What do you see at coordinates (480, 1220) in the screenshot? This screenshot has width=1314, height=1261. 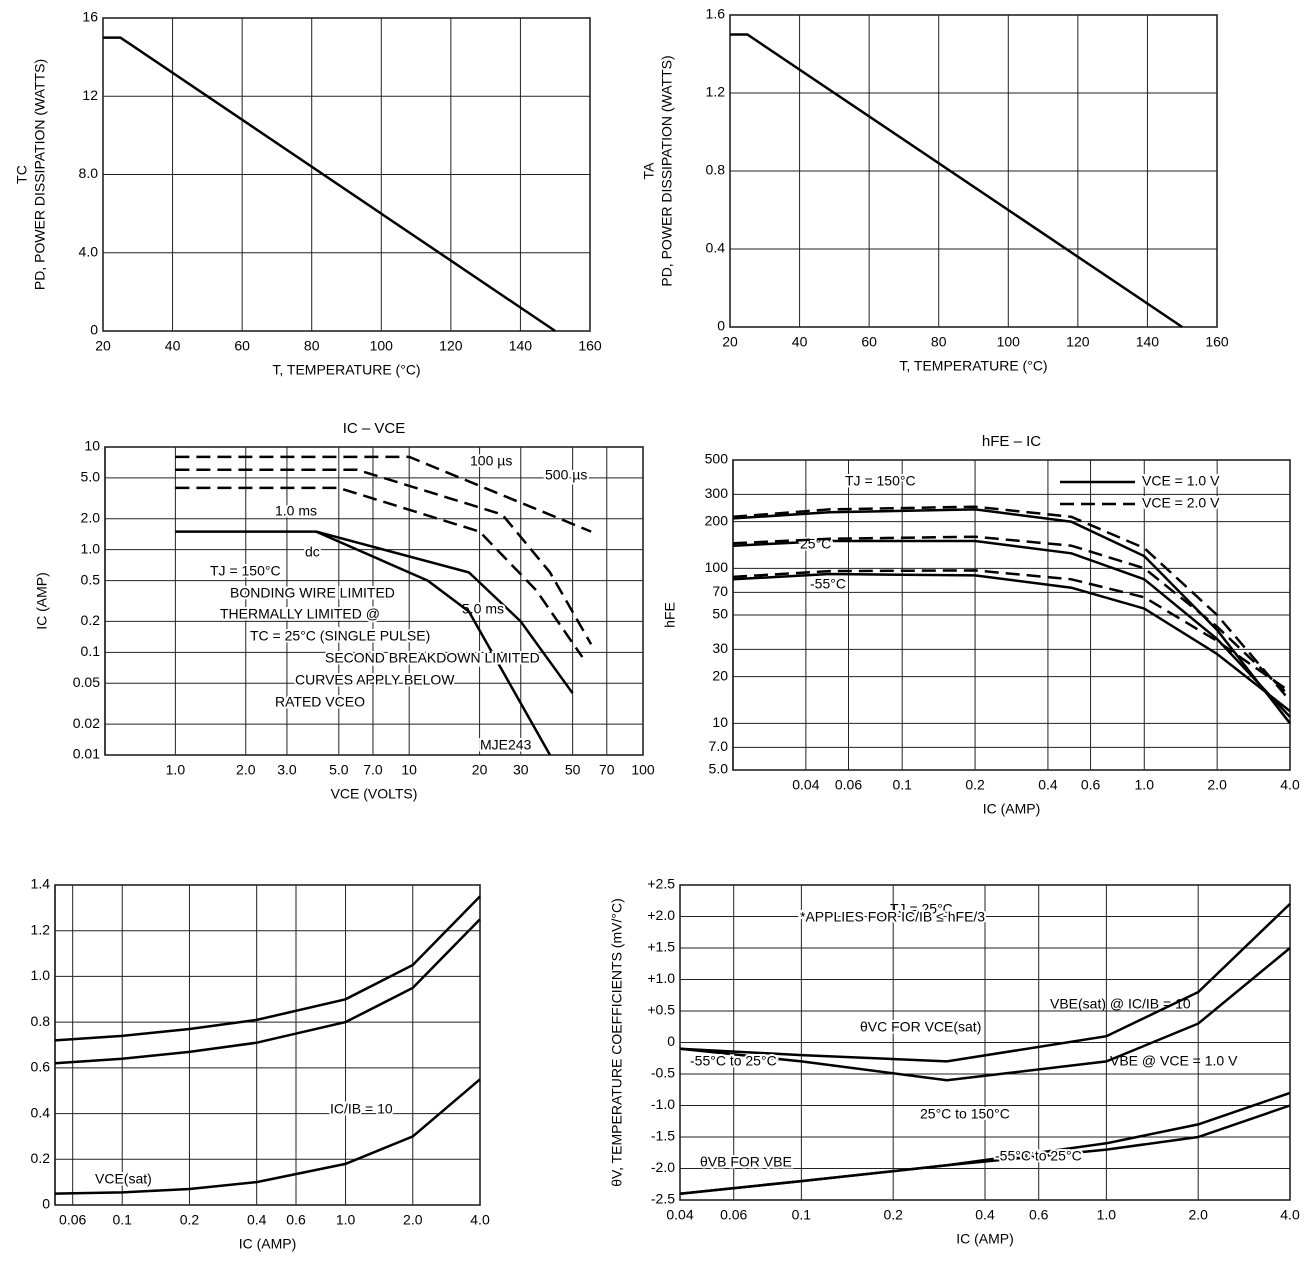 I see `x-tick-label: 4.0` at bounding box center [480, 1220].